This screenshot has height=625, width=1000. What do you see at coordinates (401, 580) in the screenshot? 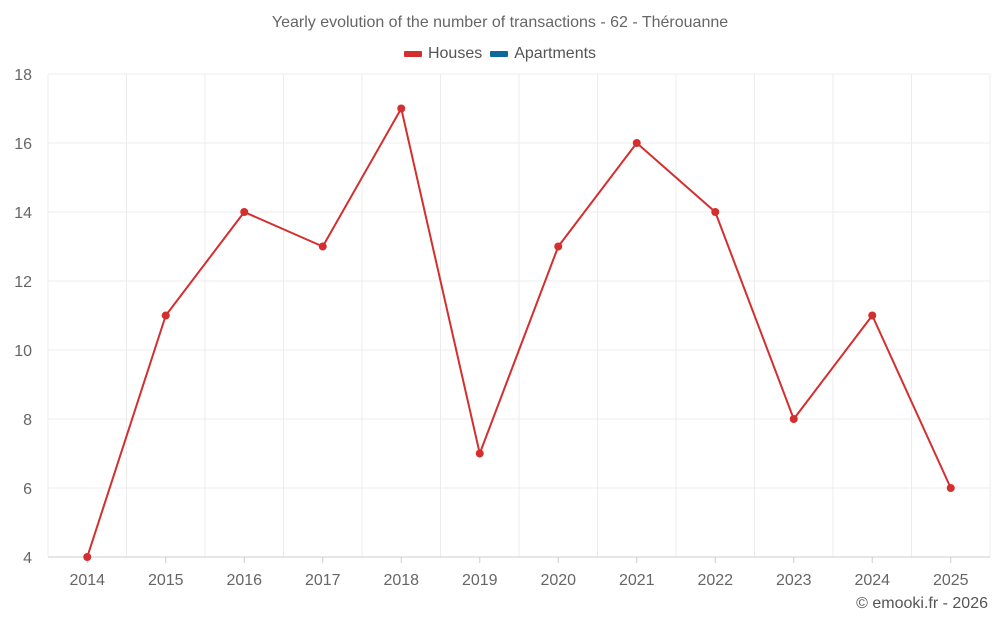
I see `x-tick-label: 2018` at bounding box center [401, 580].